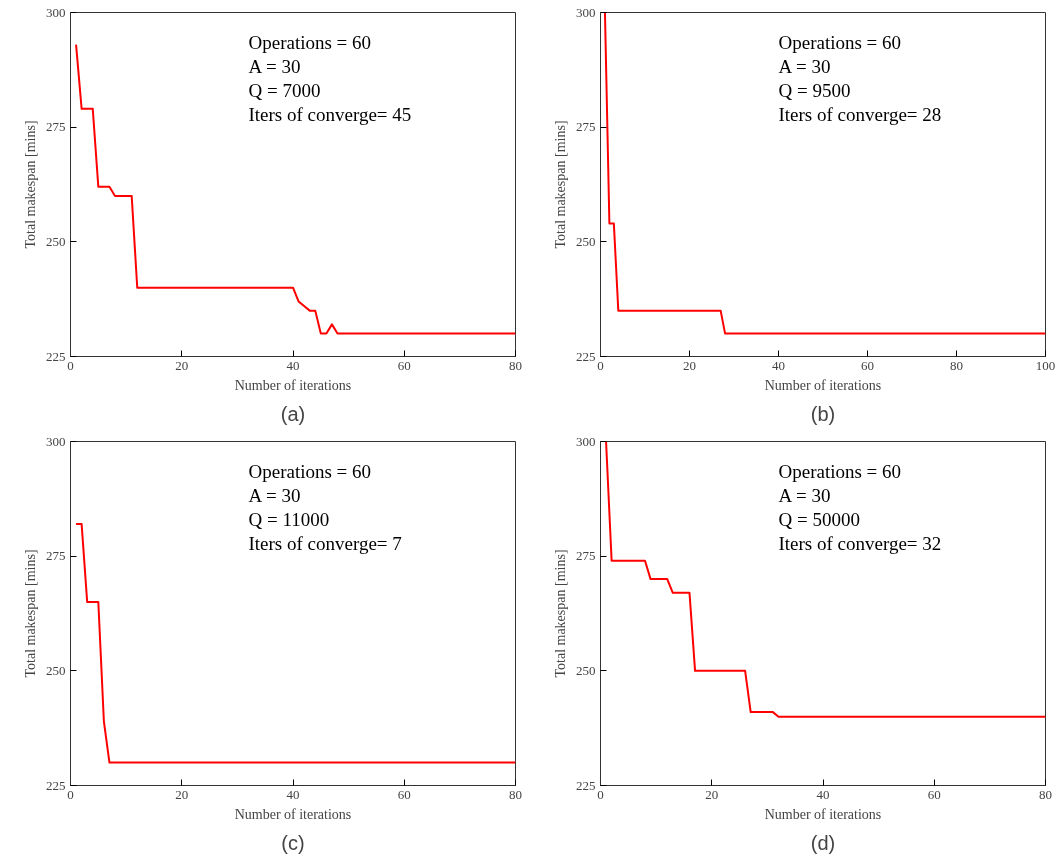  What do you see at coordinates (1045, 365) in the screenshot?
I see `x-tick-label: 100` at bounding box center [1045, 365].